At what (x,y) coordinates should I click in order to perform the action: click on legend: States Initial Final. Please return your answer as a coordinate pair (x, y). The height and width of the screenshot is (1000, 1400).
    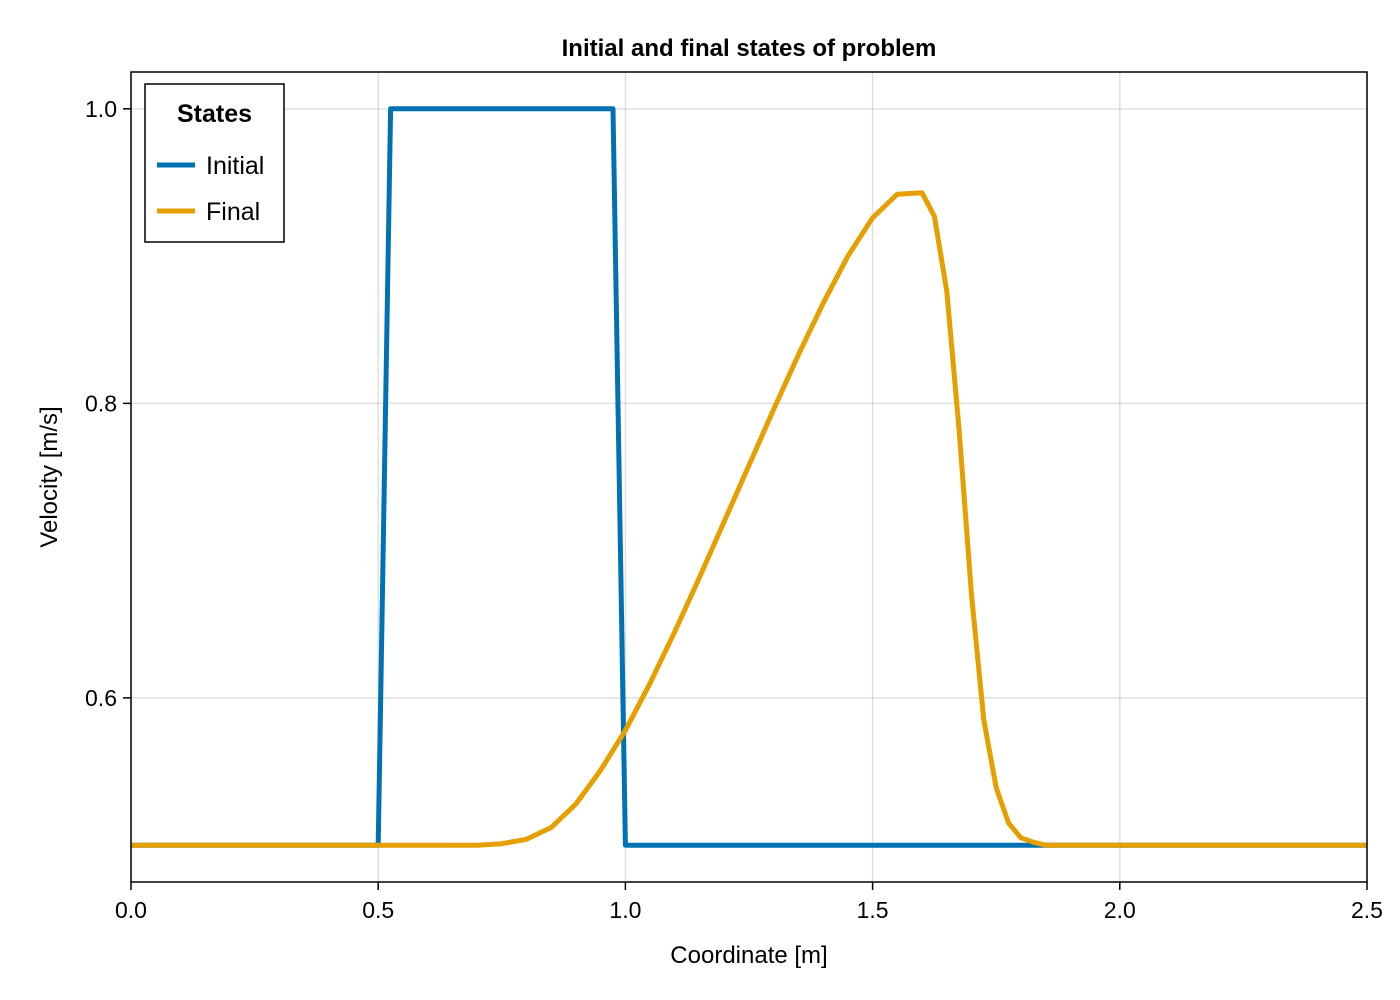
    Looking at the image, I should click on (214, 163).